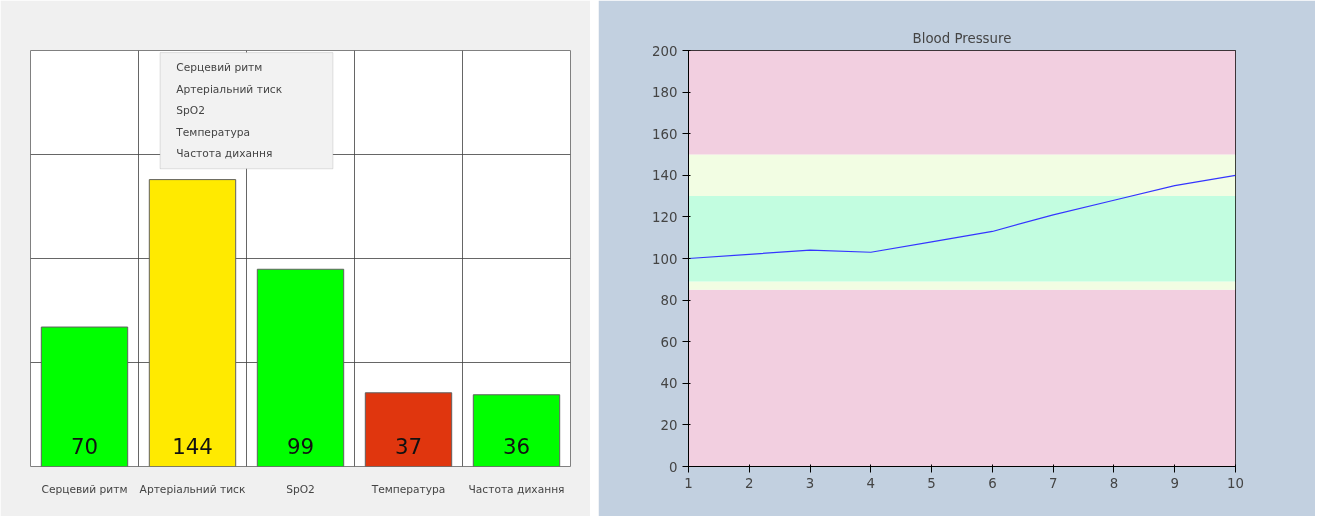 Image resolution: width=1317 pixels, height=526 pixels. I want to click on y-tick-label: 80, so click(669, 301).